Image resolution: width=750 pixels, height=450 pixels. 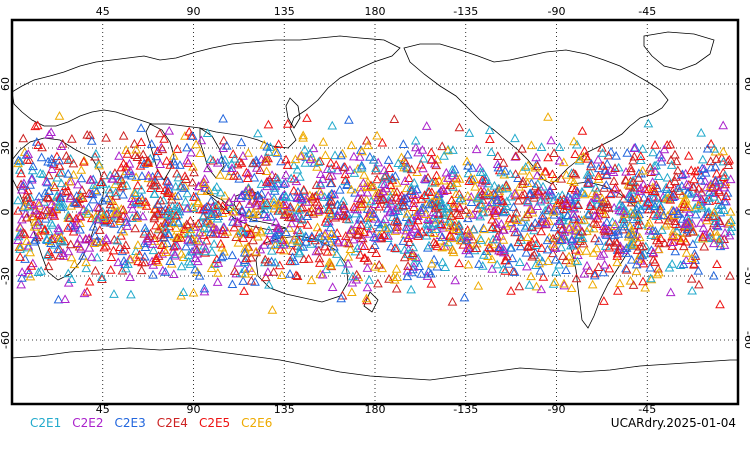 What do you see at coordinates (746, 276) in the screenshot?
I see `right-lat-tick-label: -30` at bounding box center [746, 276].